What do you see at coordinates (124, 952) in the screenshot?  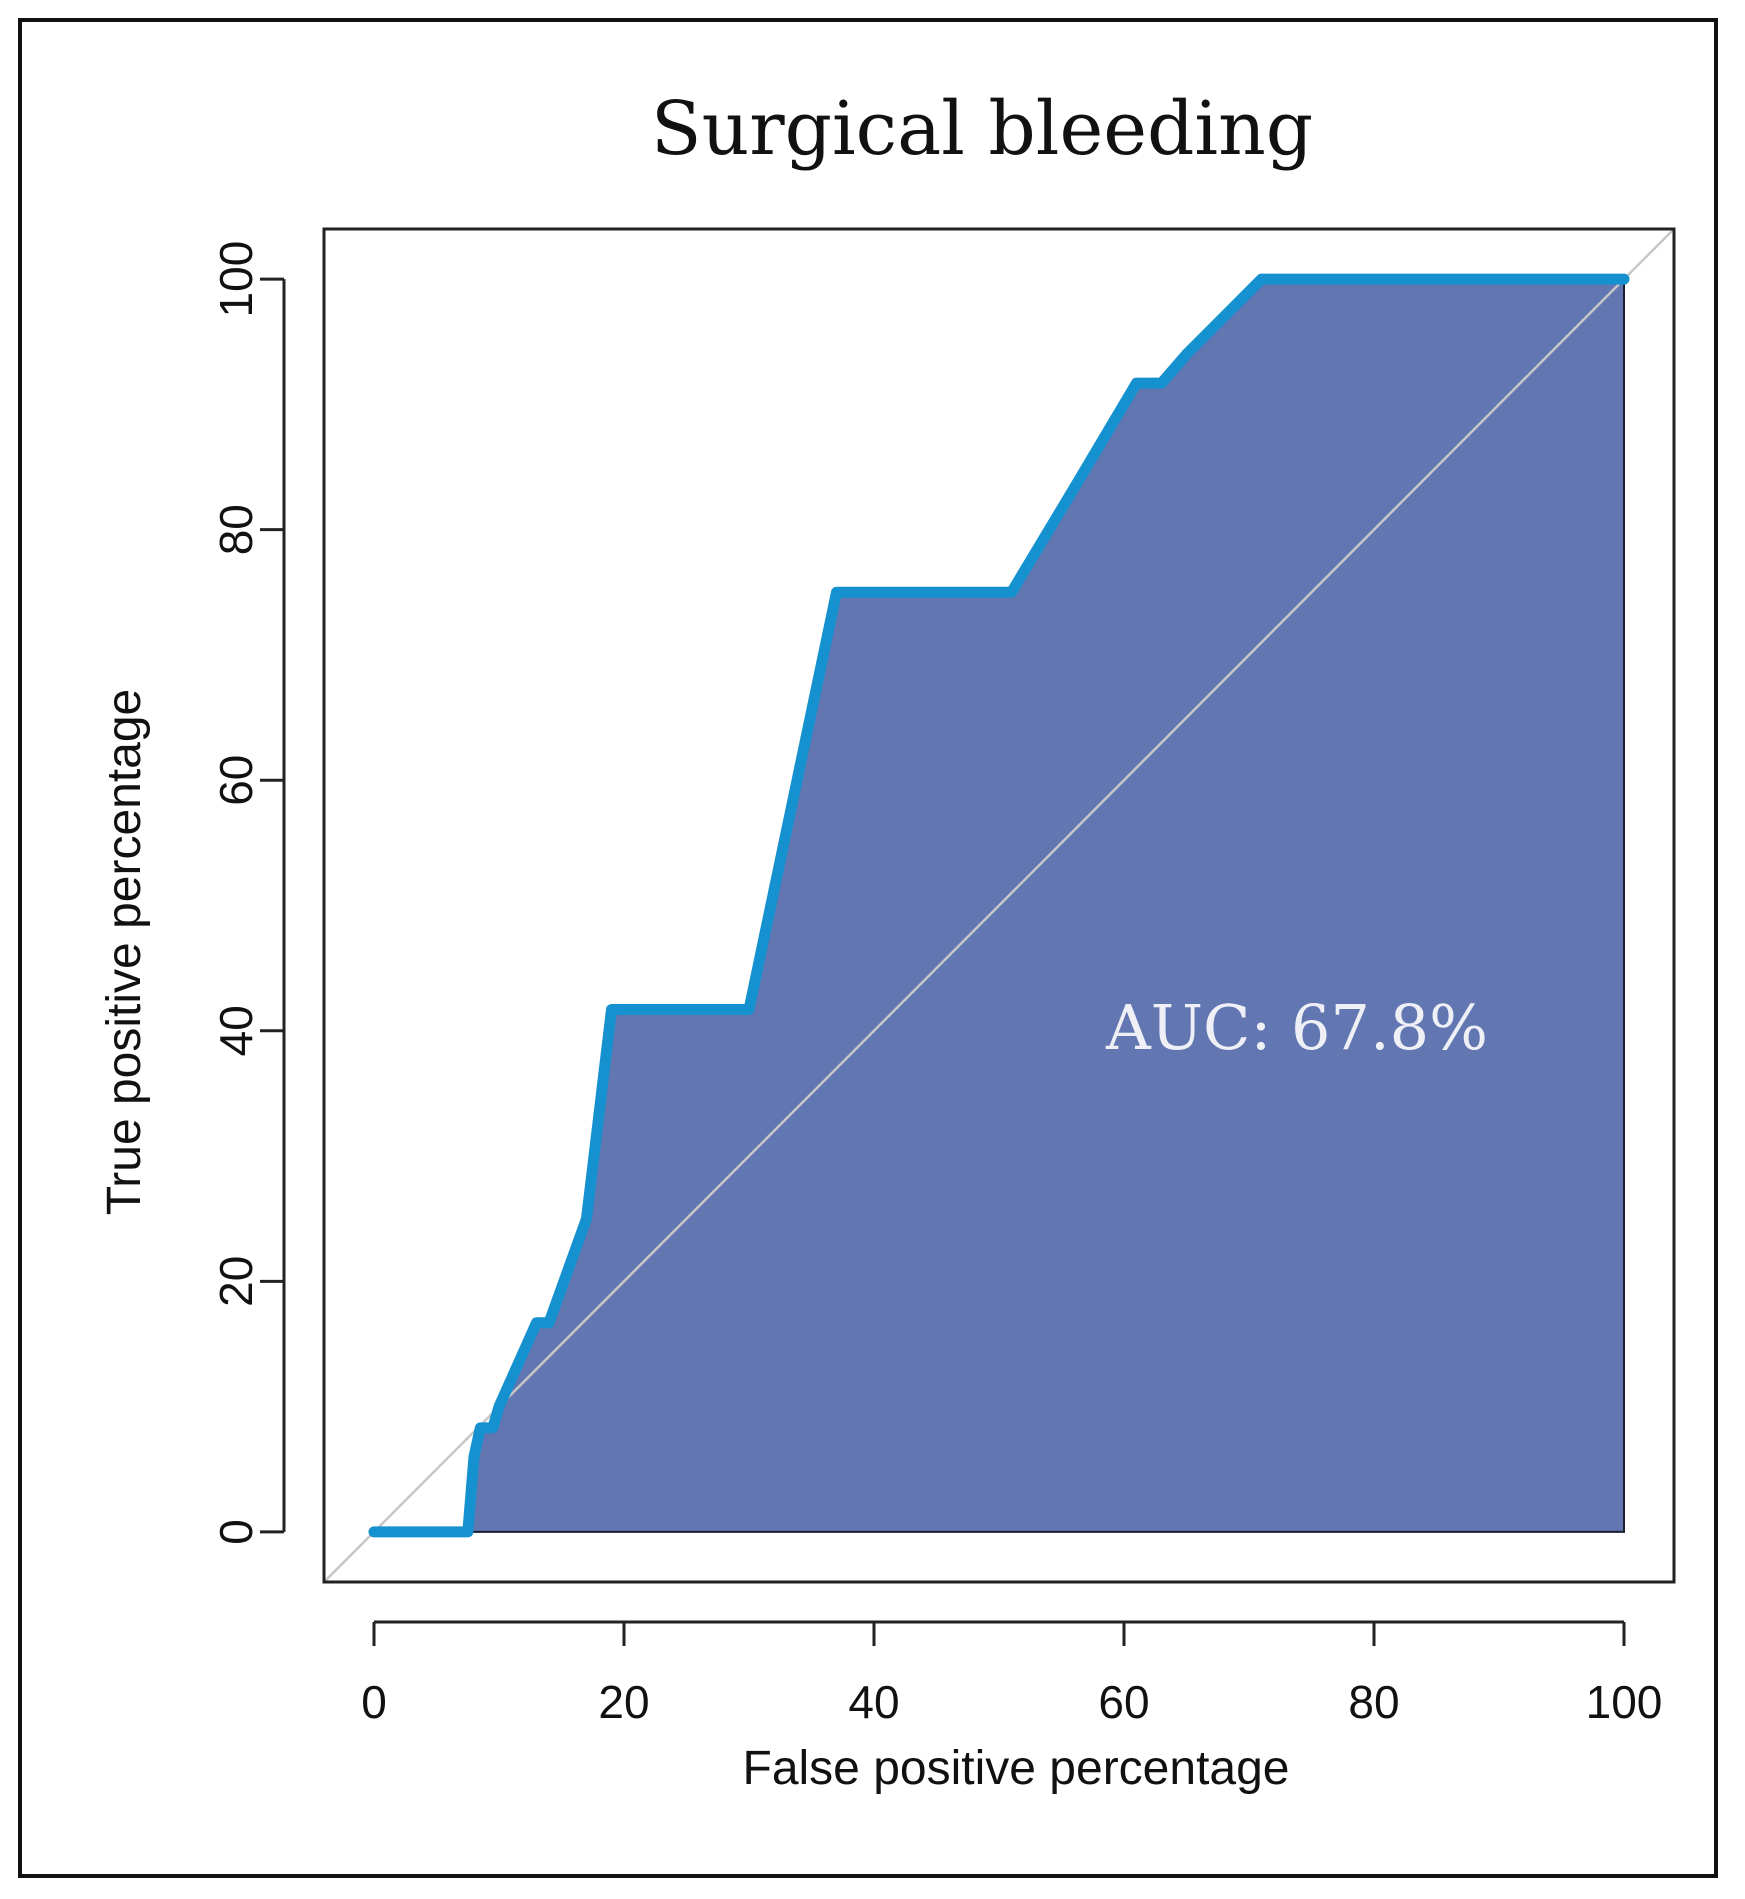 I see `y-axis-label: True positive percentage` at bounding box center [124, 952].